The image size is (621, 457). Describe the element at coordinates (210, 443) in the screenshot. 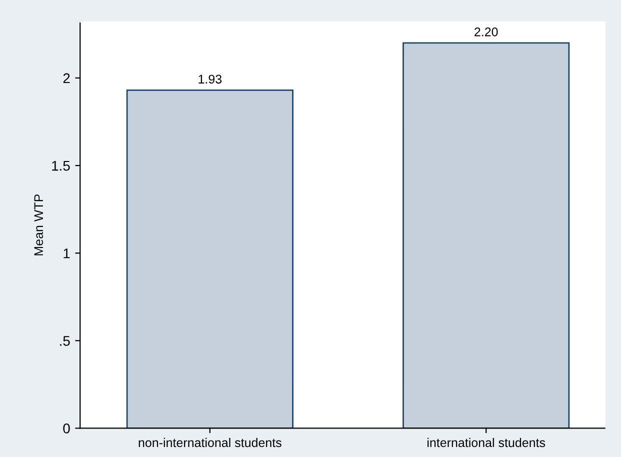

I see `x-tick-label: non-international students` at that location.